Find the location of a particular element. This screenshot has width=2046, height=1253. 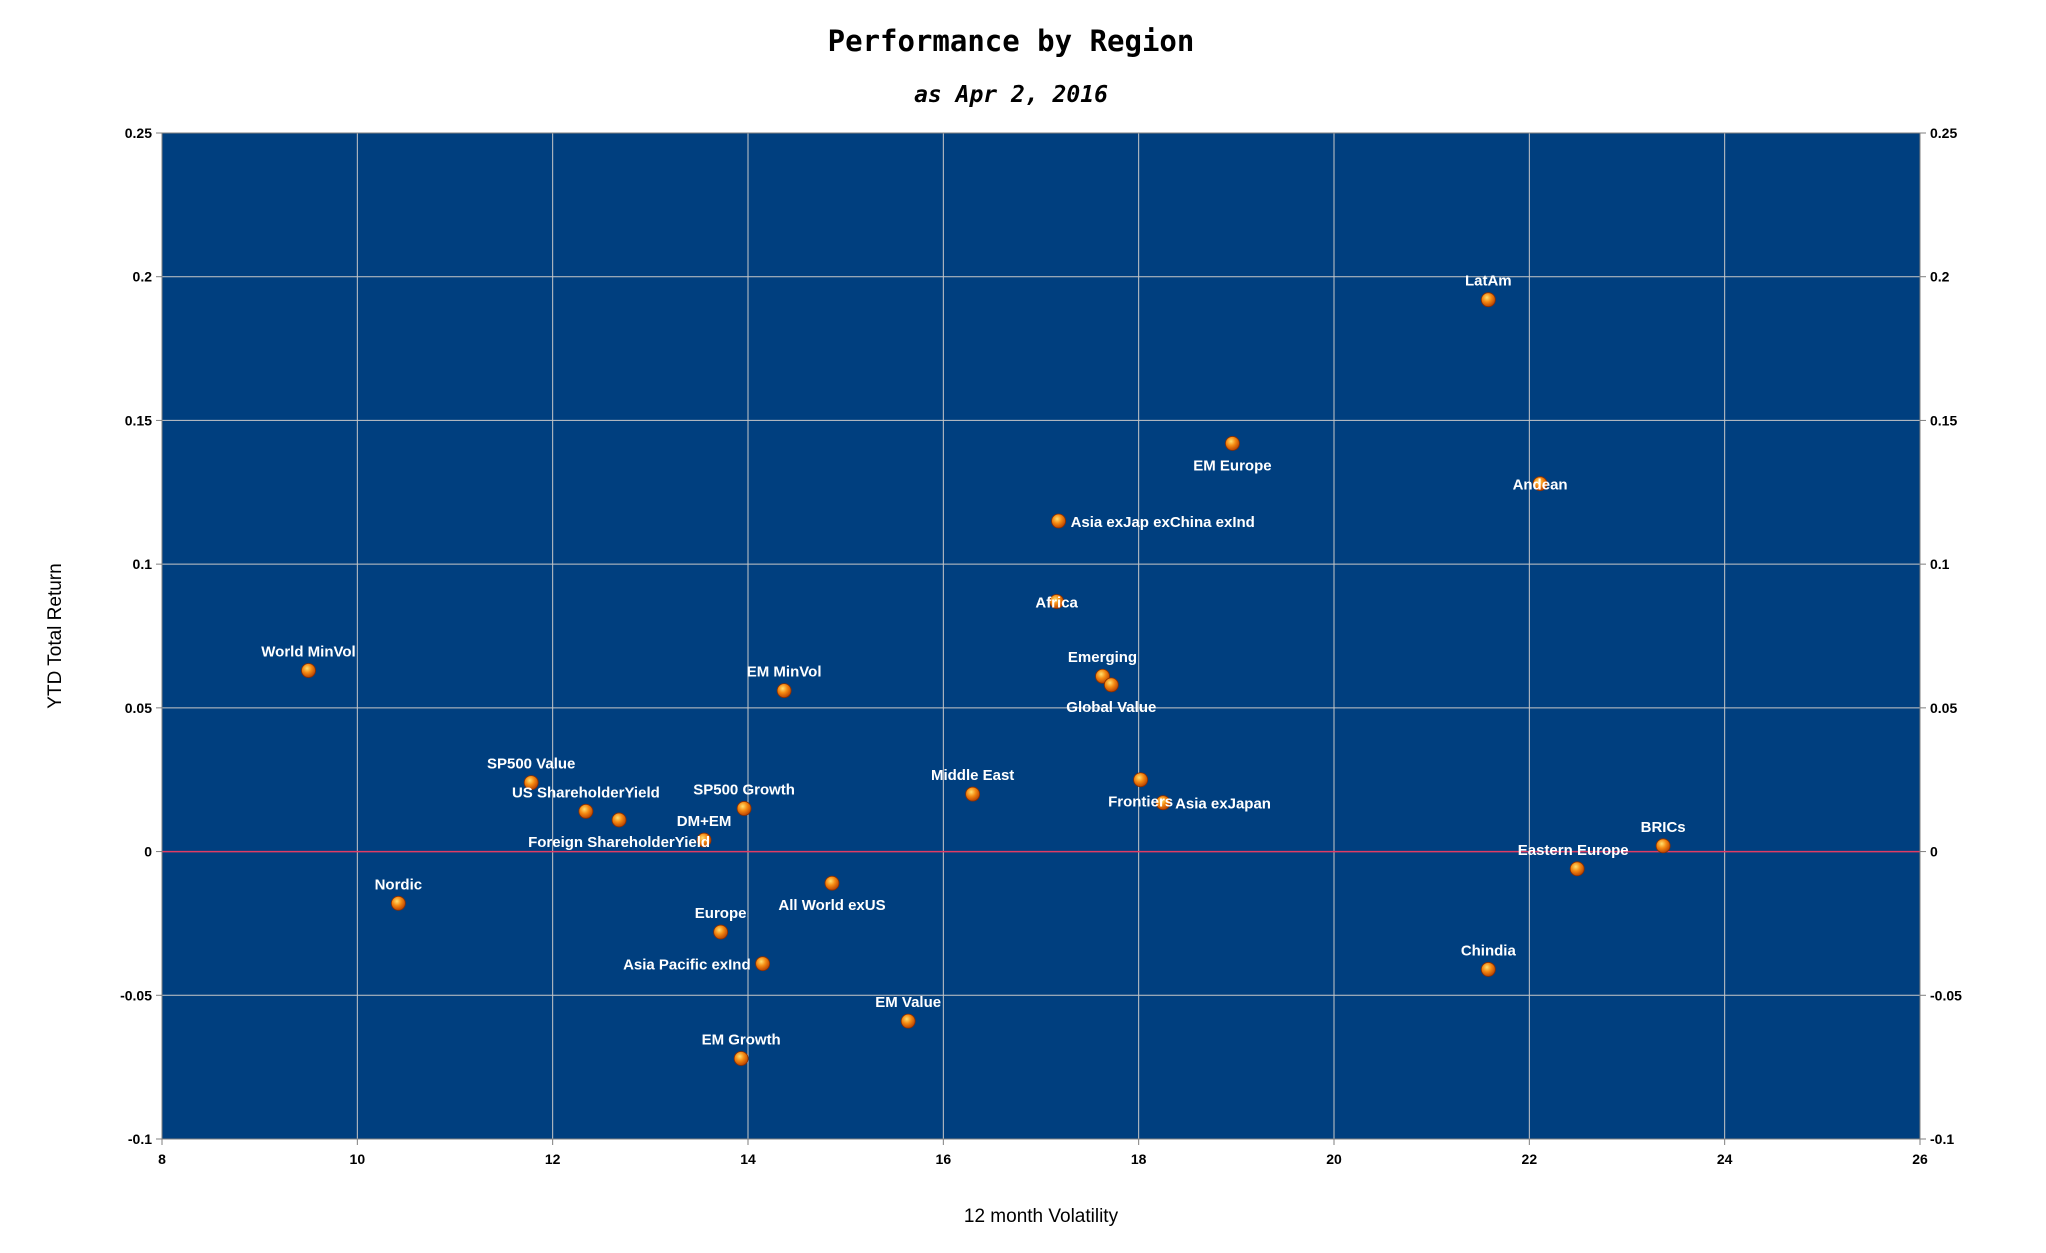

y-tick-label-left: 0.05 is located at coordinates (138, 708).